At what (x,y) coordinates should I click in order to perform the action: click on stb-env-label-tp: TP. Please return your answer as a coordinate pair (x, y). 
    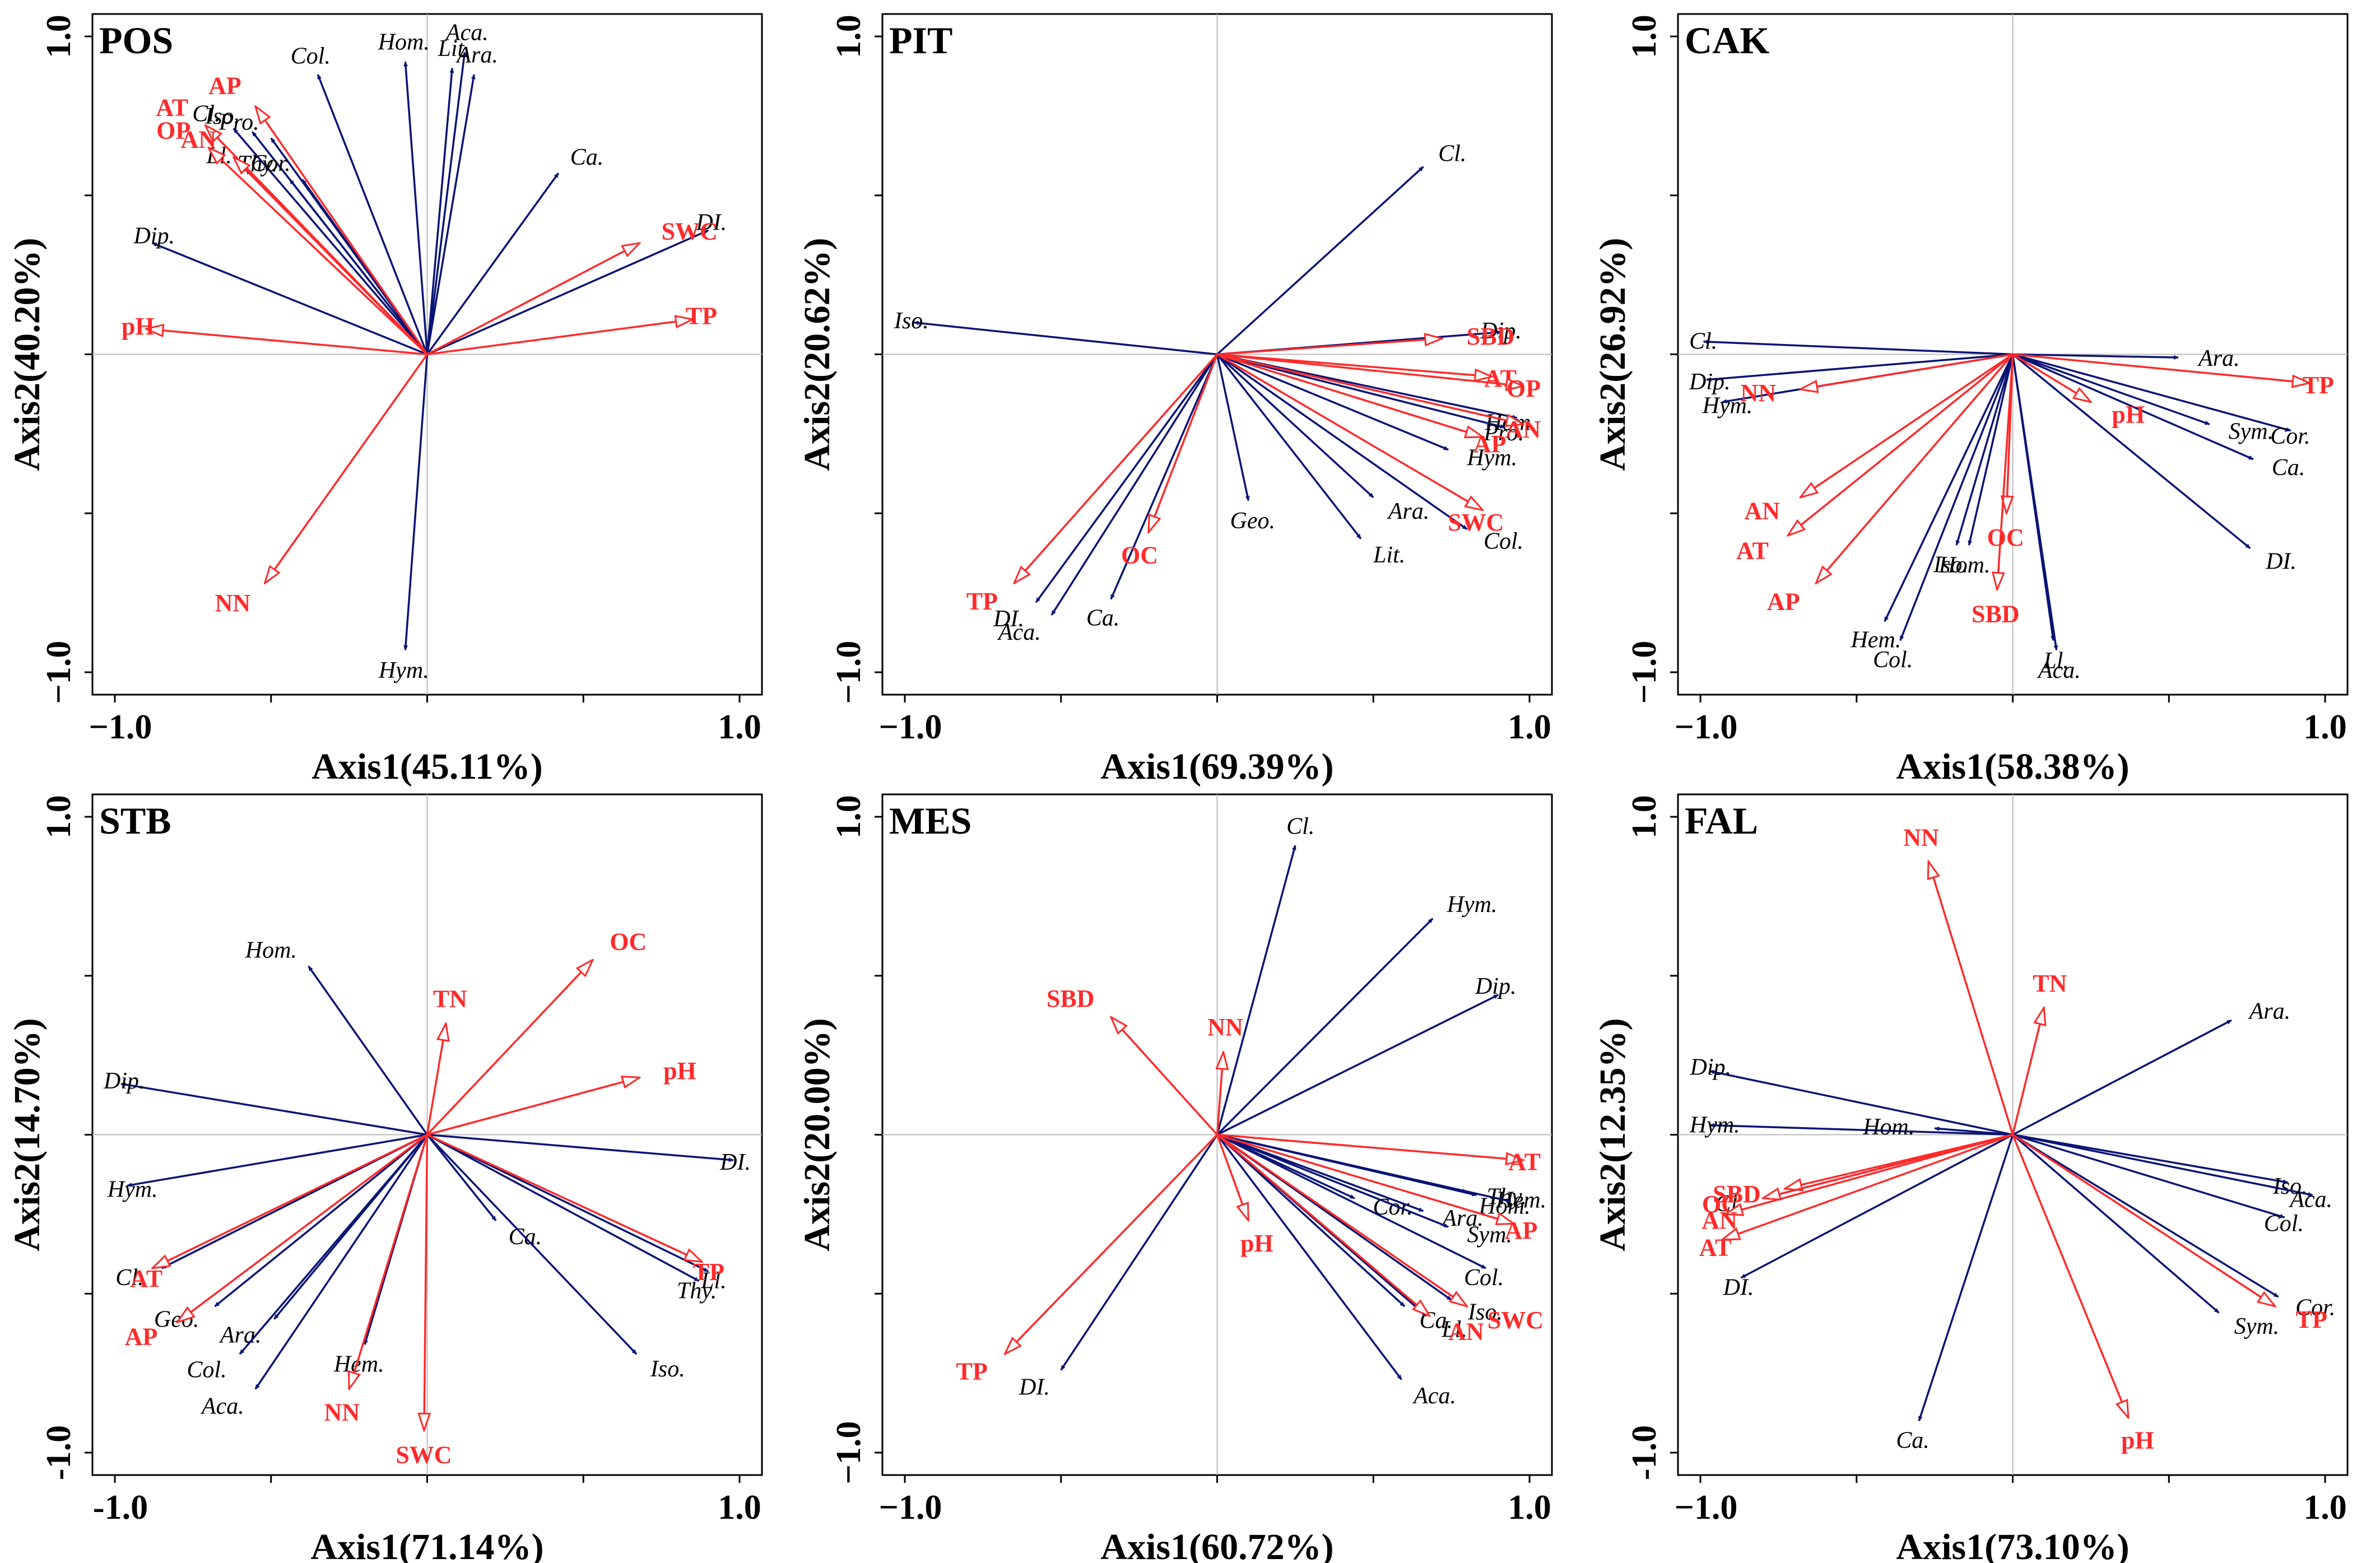
    Looking at the image, I should click on (708, 1272).